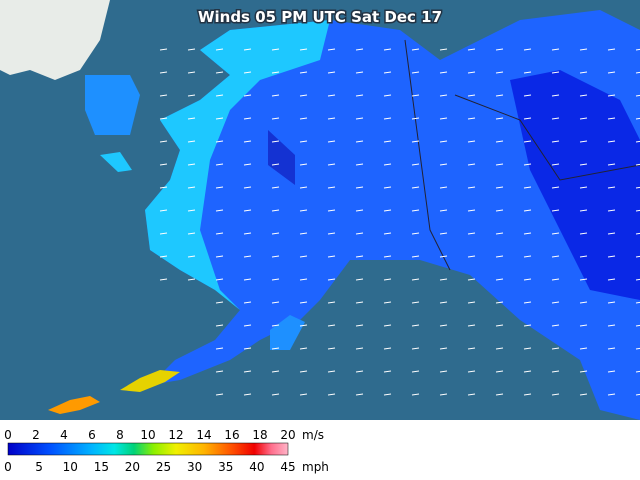  Describe the element at coordinates (55, 40) in the screenshot. I see `siberia` at that location.